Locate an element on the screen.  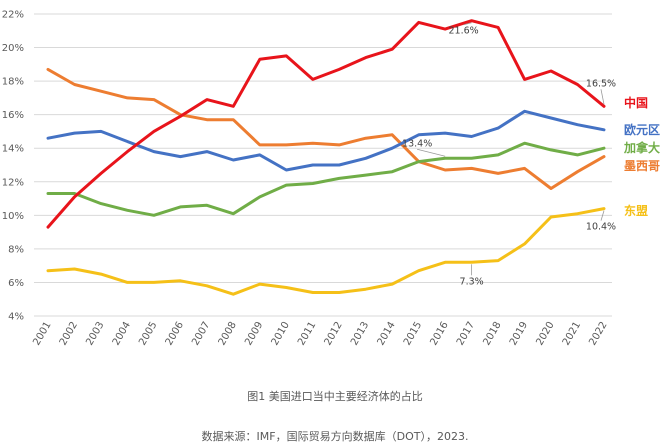
x-tick-label: 2010 is located at coordinates (281, 334).